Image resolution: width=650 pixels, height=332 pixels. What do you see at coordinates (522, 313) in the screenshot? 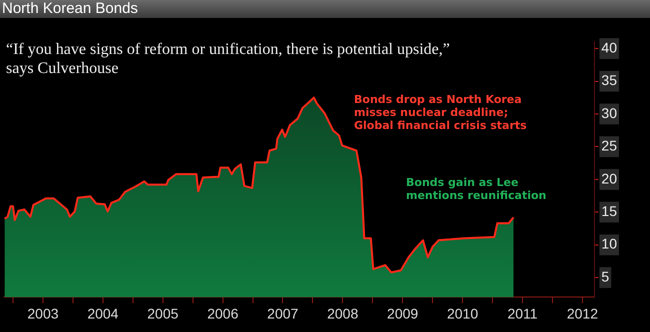
I see `x-tick-label: 2011` at bounding box center [522, 313].